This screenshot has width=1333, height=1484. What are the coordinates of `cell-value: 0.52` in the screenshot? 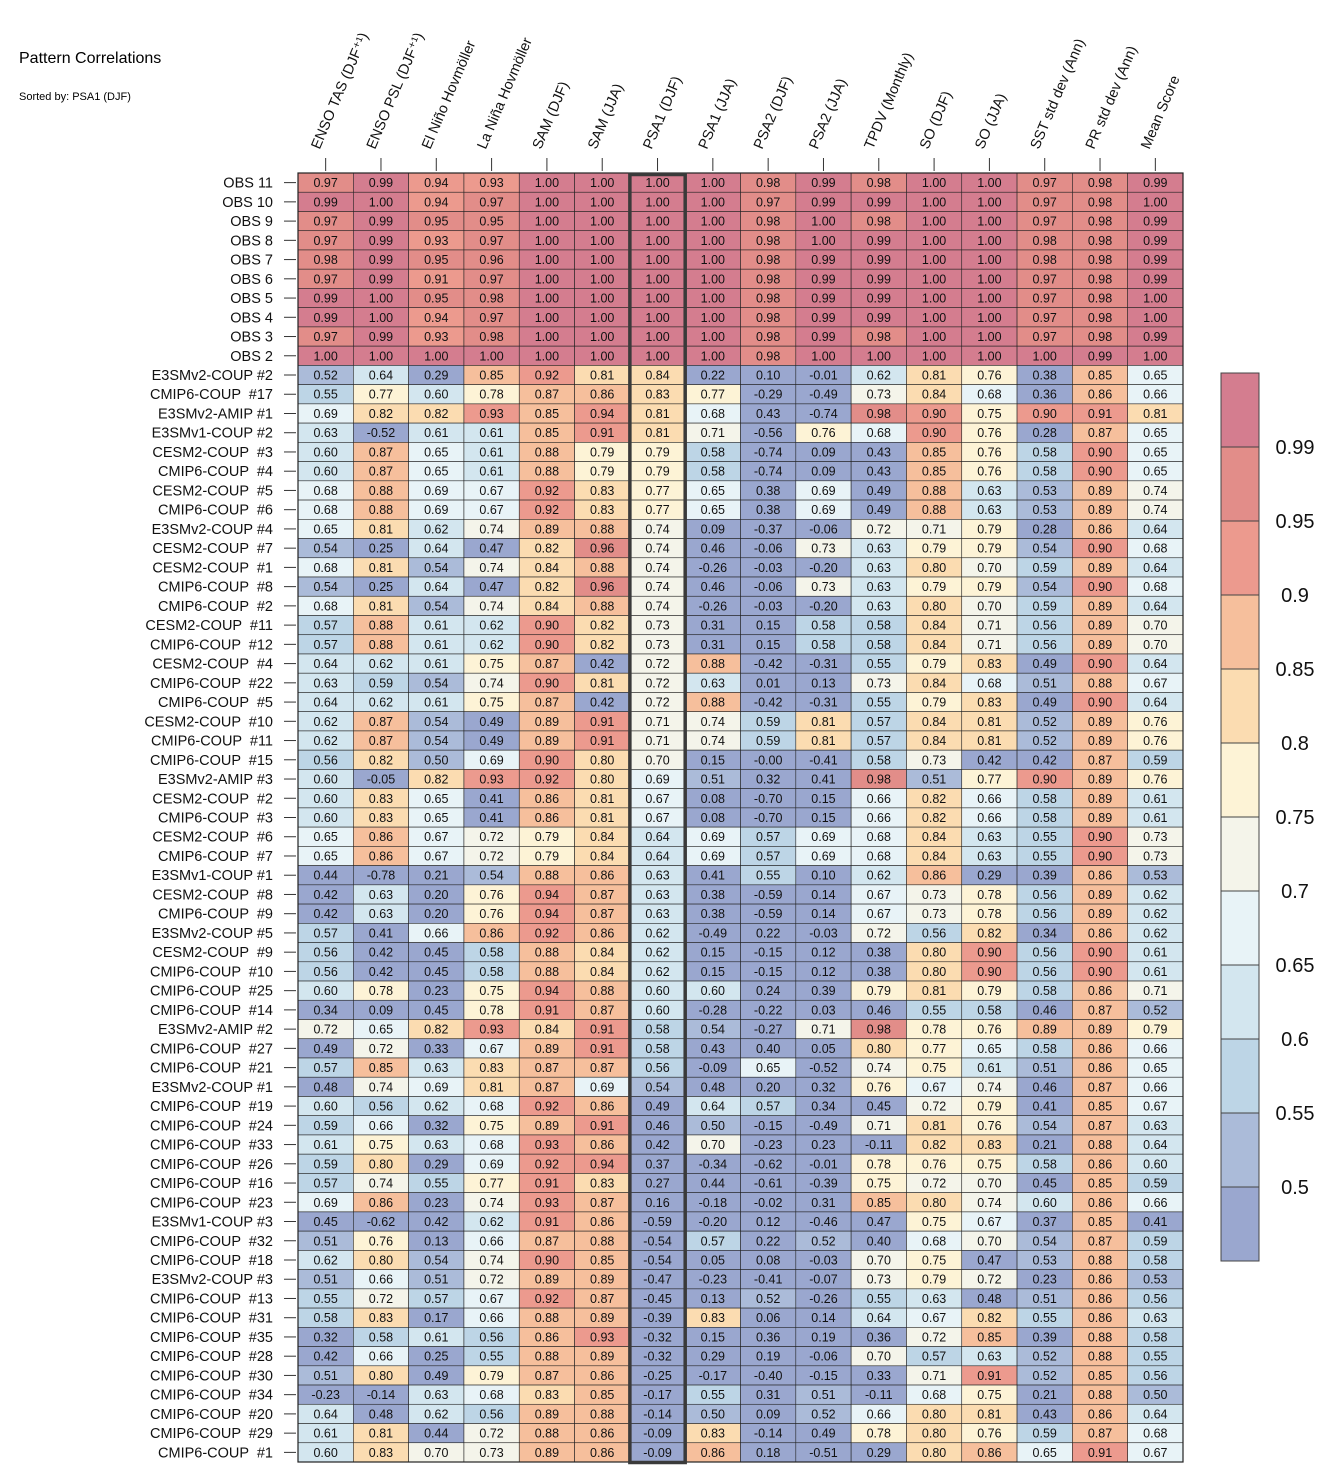 It's located at (1045, 722).